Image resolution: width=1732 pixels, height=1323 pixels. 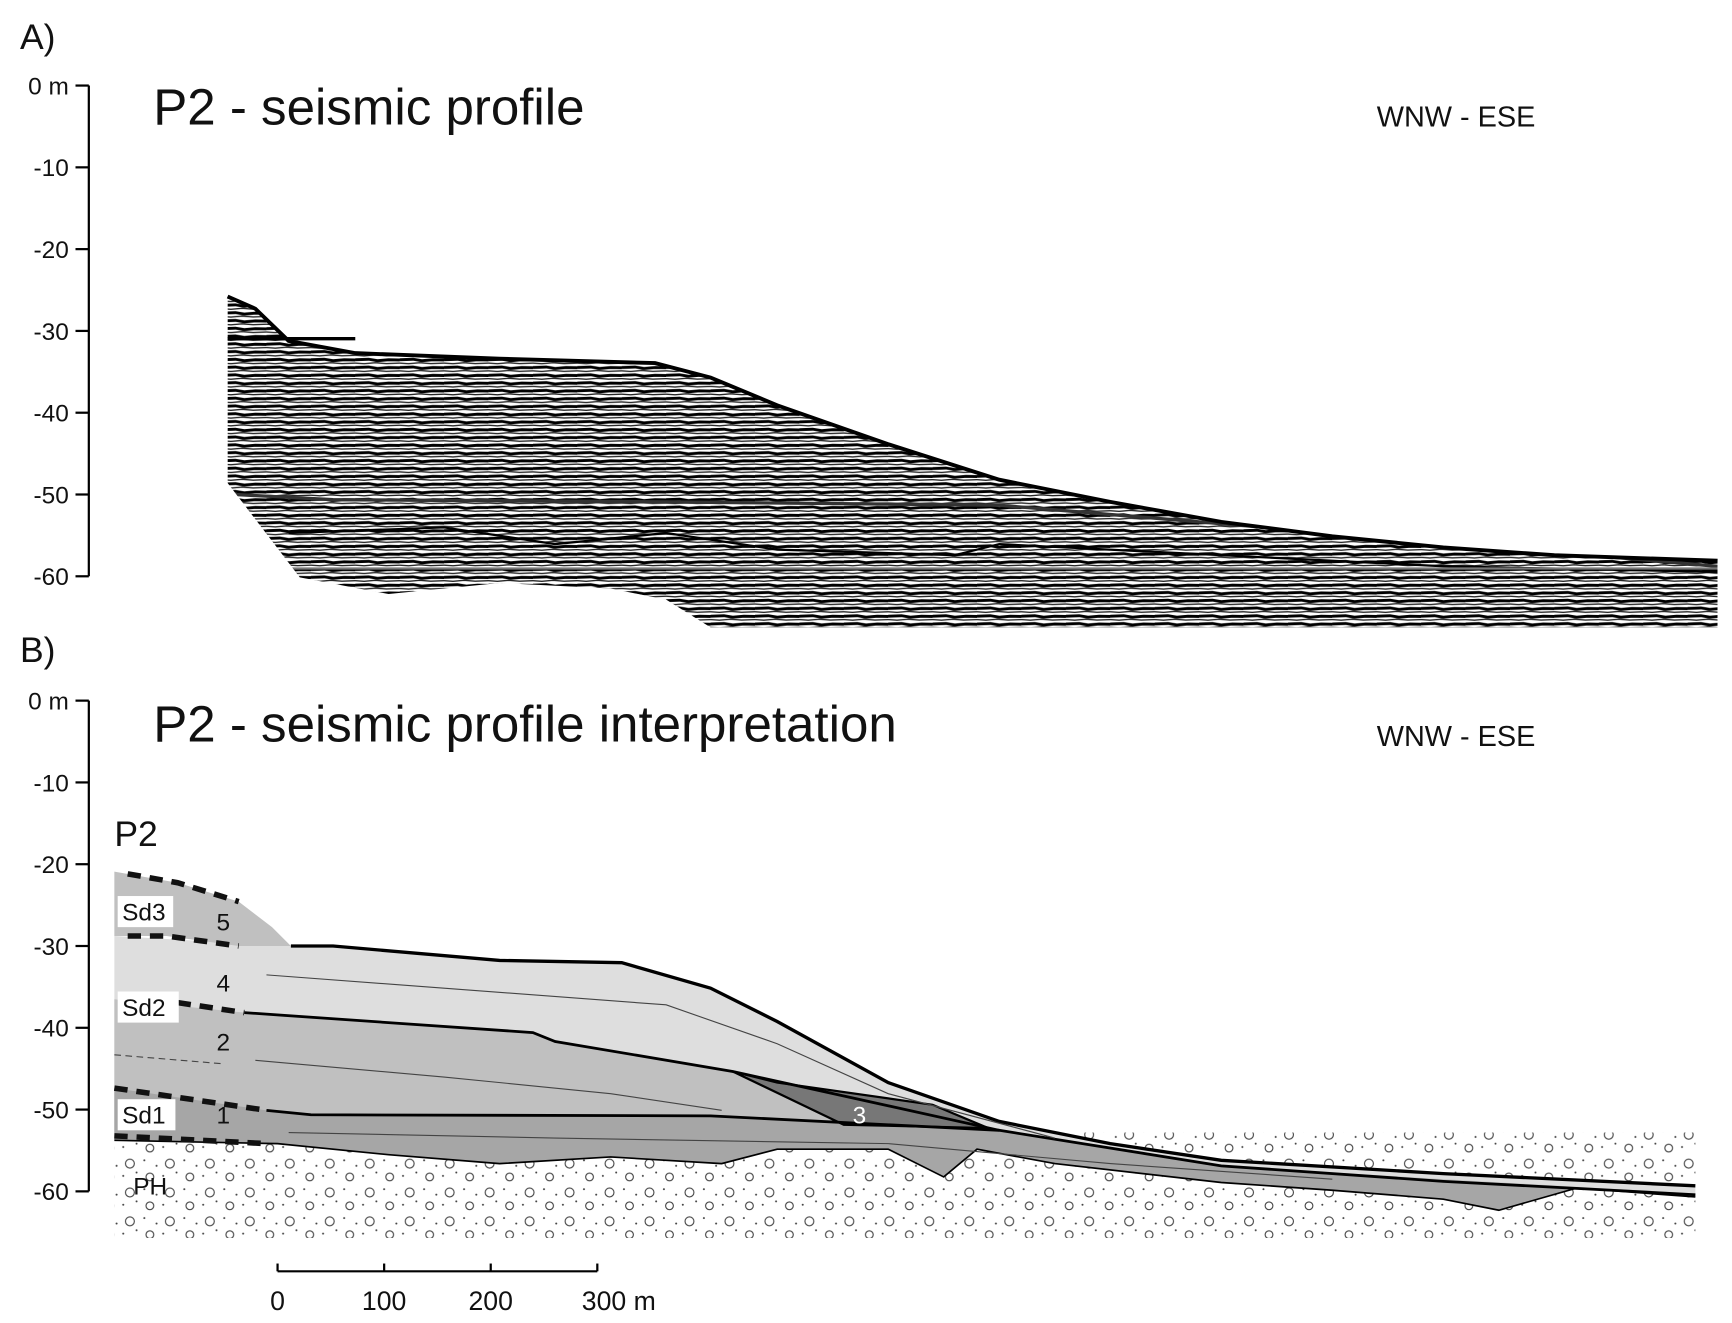 I want to click on unit-label: 5, so click(x=224, y=922).